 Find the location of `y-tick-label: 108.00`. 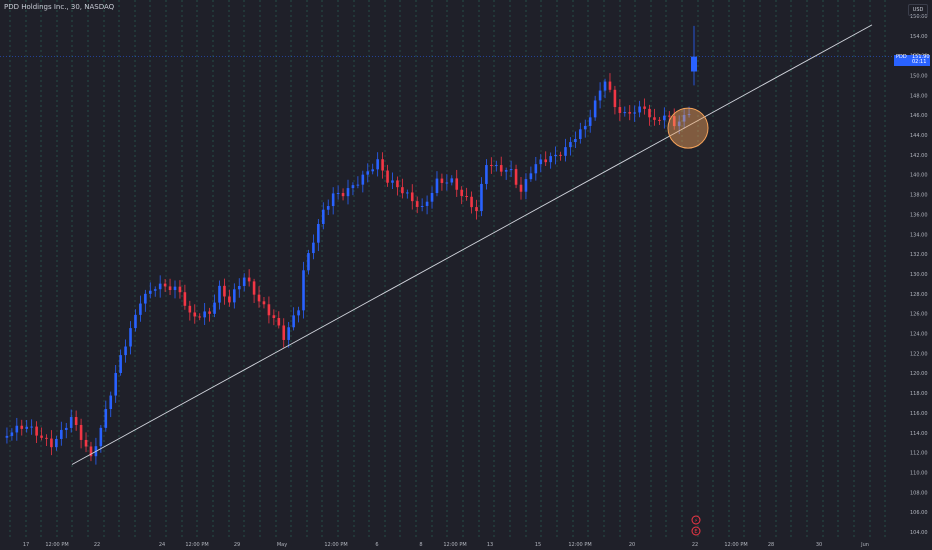

y-tick-label: 108.00 is located at coordinates (919, 493).